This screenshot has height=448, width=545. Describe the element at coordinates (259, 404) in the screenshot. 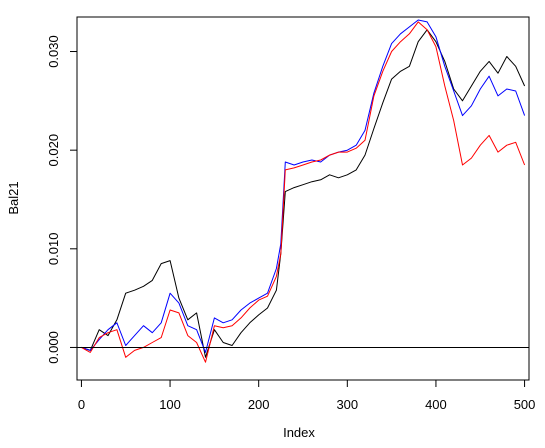

I see `x-tick-label: 200` at that location.